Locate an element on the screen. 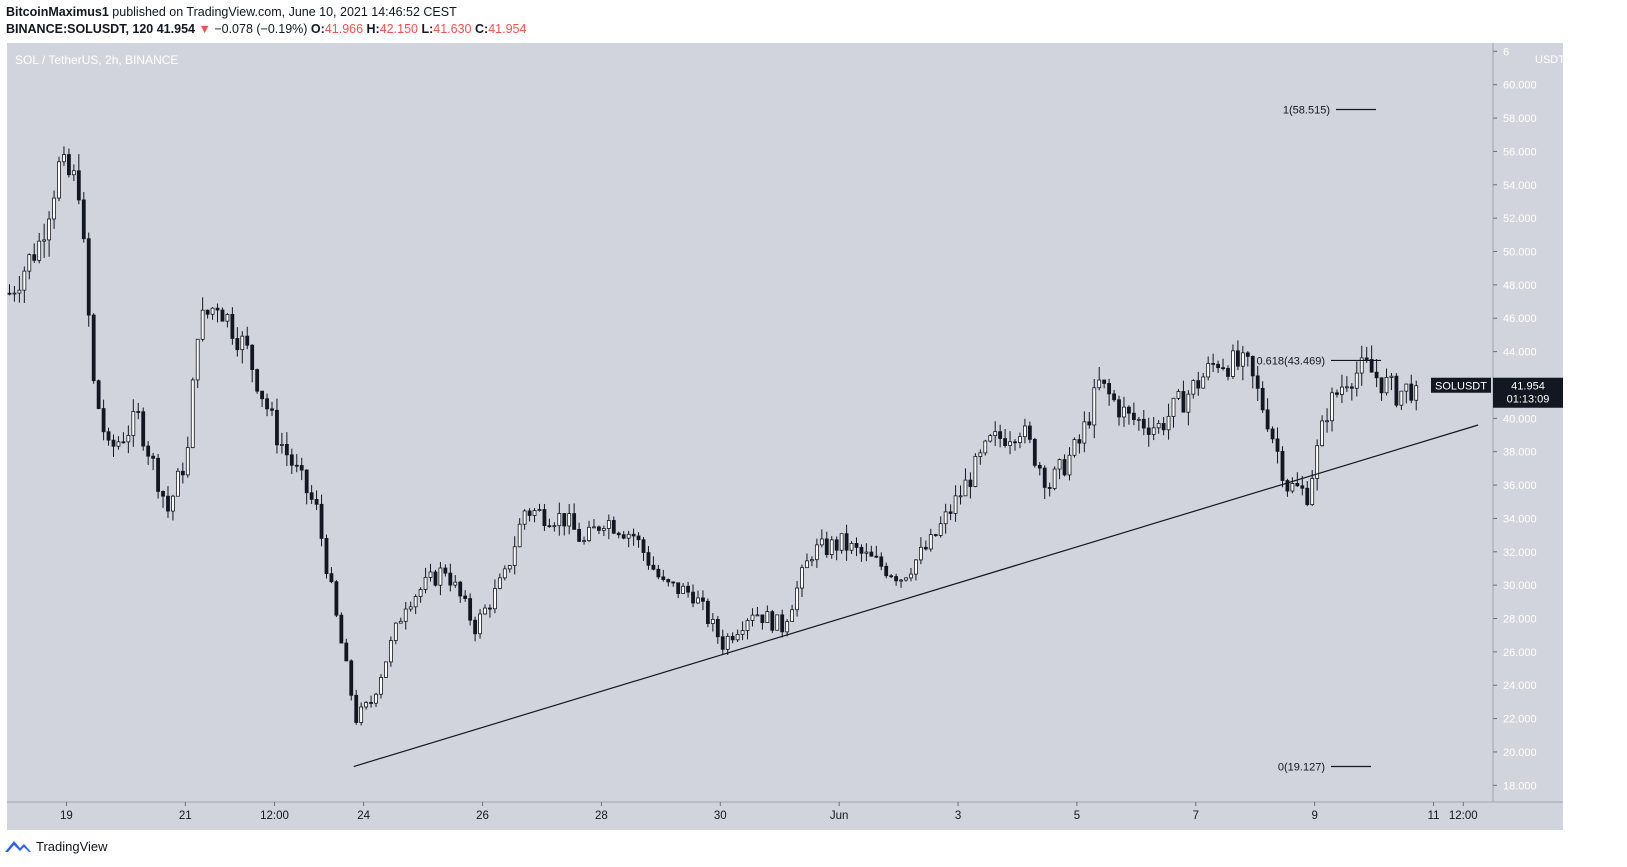  price-tick-label: 36.000 is located at coordinates (1520, 486).